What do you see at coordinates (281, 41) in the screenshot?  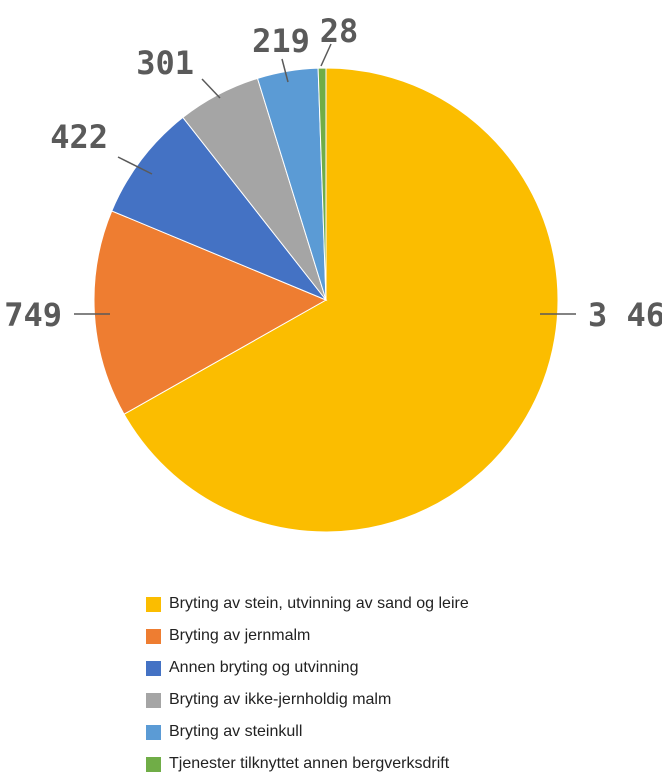 I see `data-label: 219` at bounding box center [281, 41].